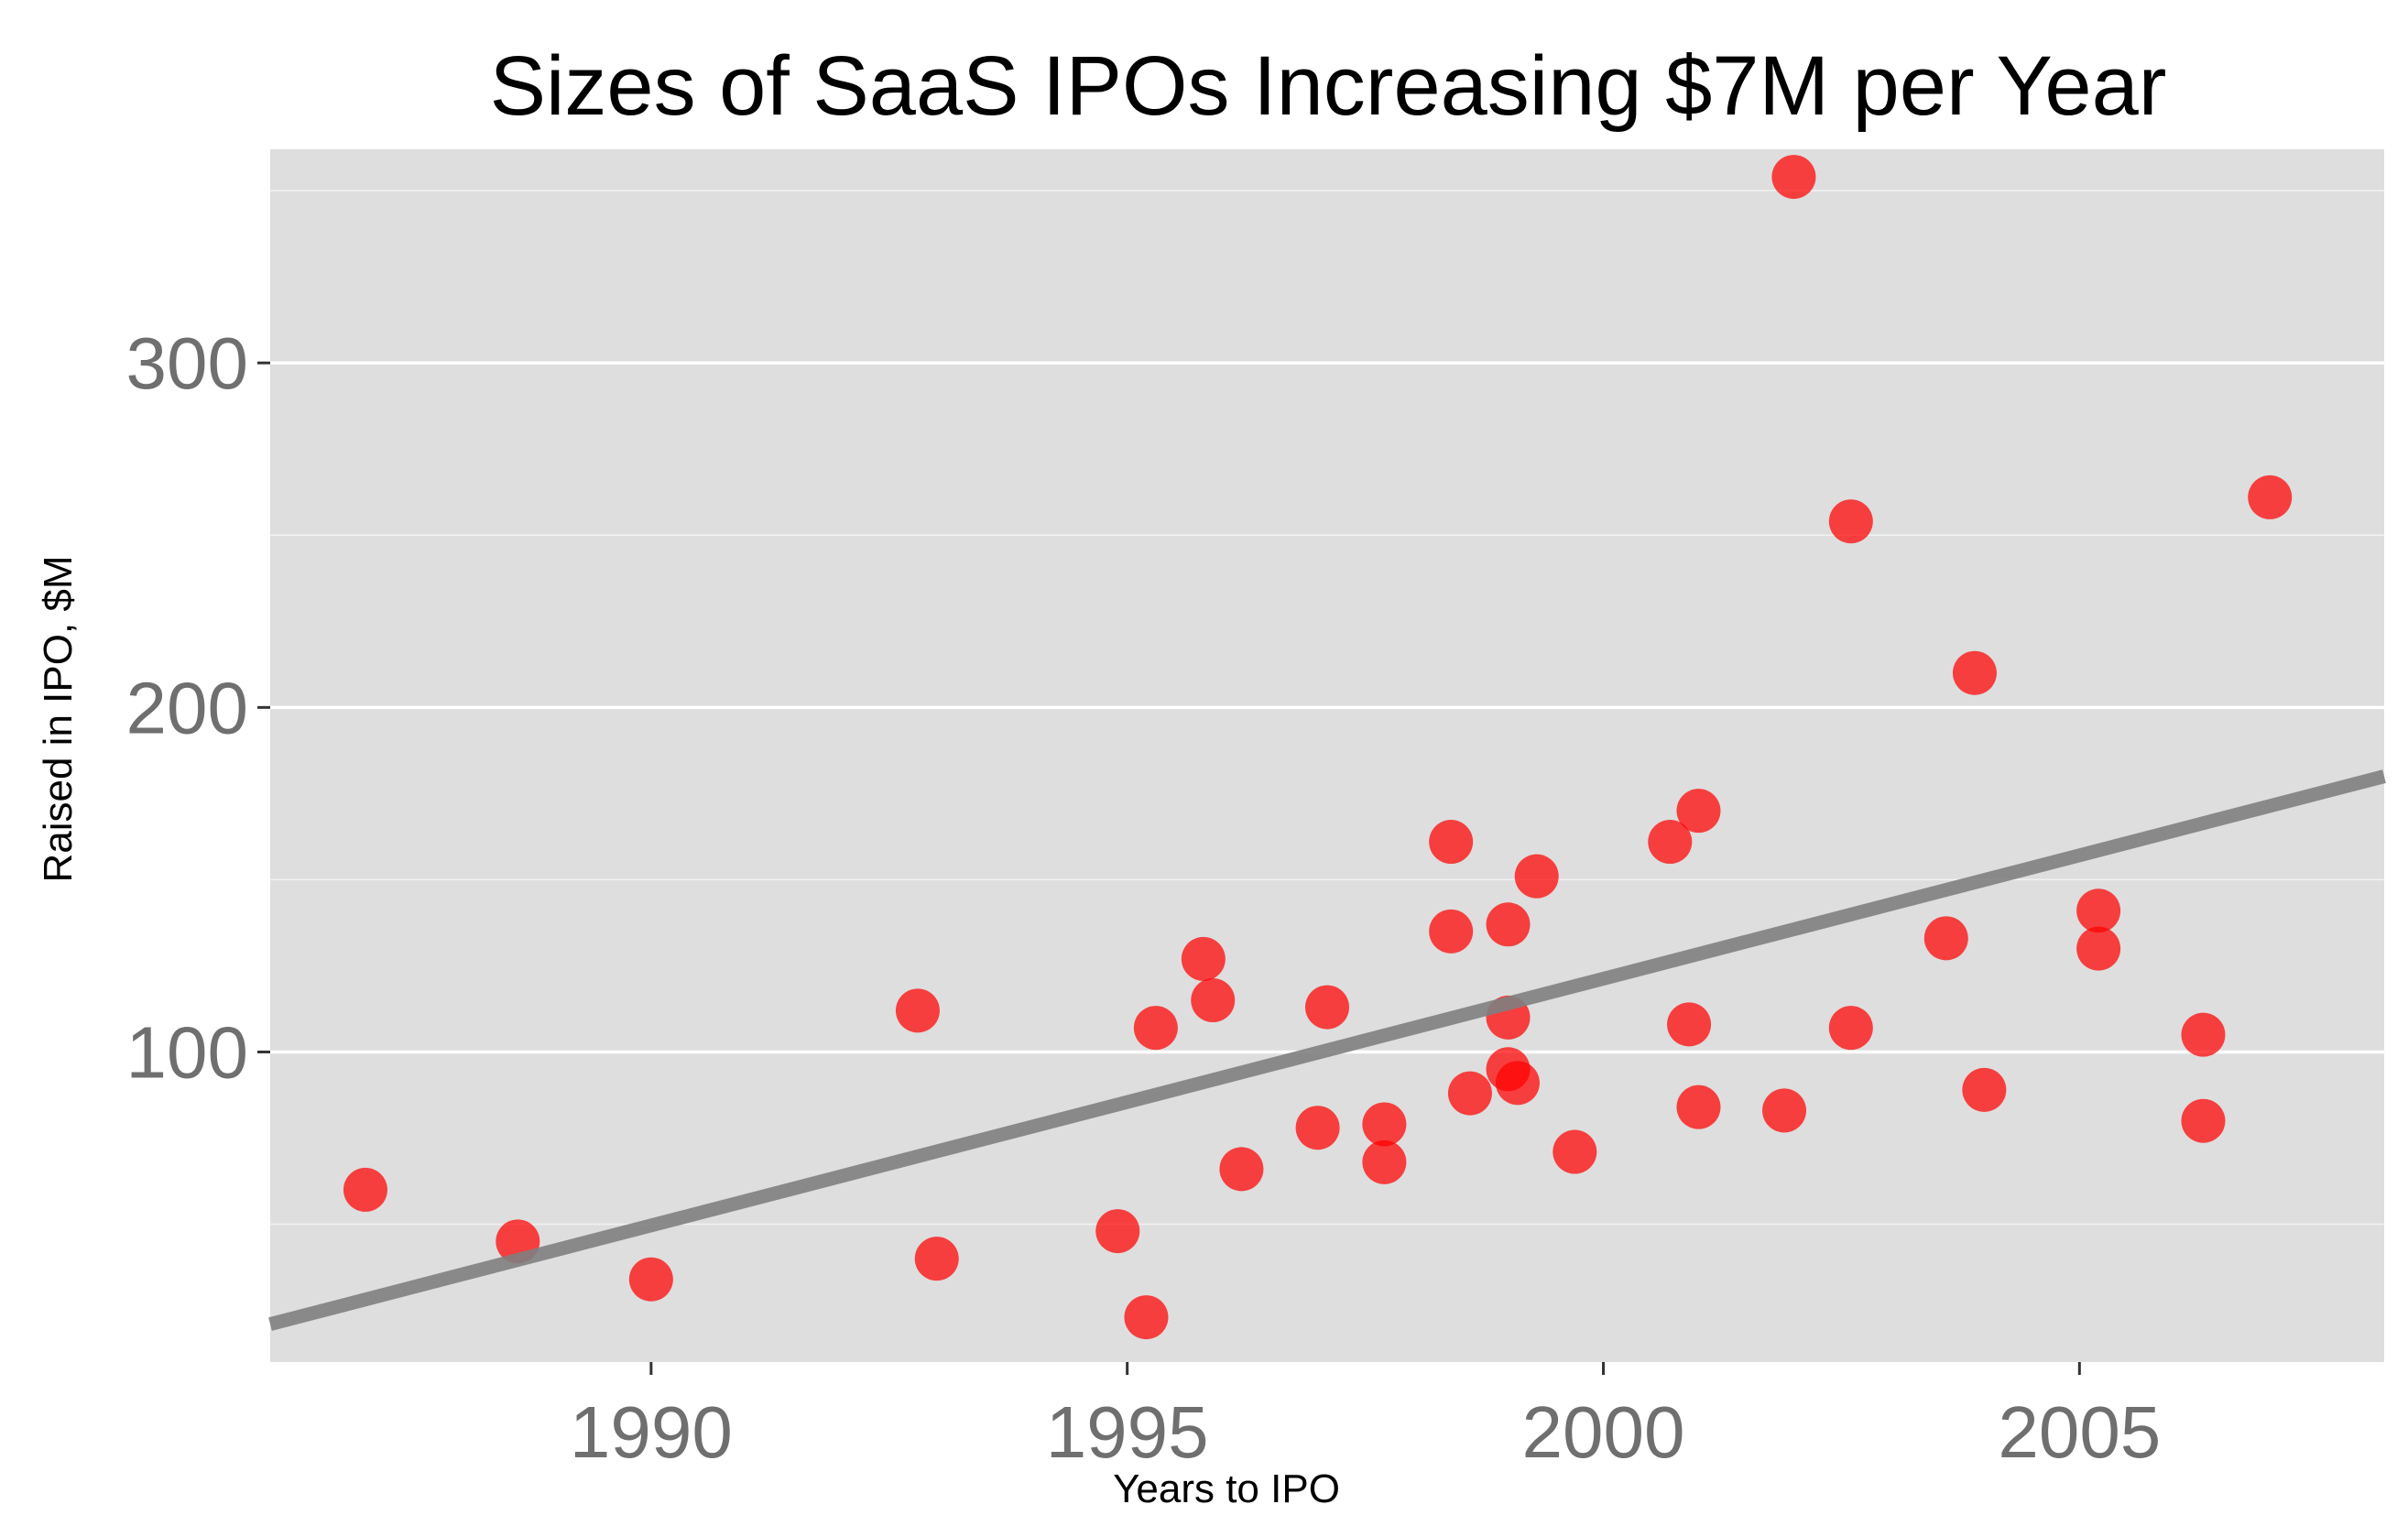 This screenshot has height=1526, width=2408. Describe the element at coordinates (2079, 1432) in the screenshot. I see `x-tick-label: 2005` at that location.